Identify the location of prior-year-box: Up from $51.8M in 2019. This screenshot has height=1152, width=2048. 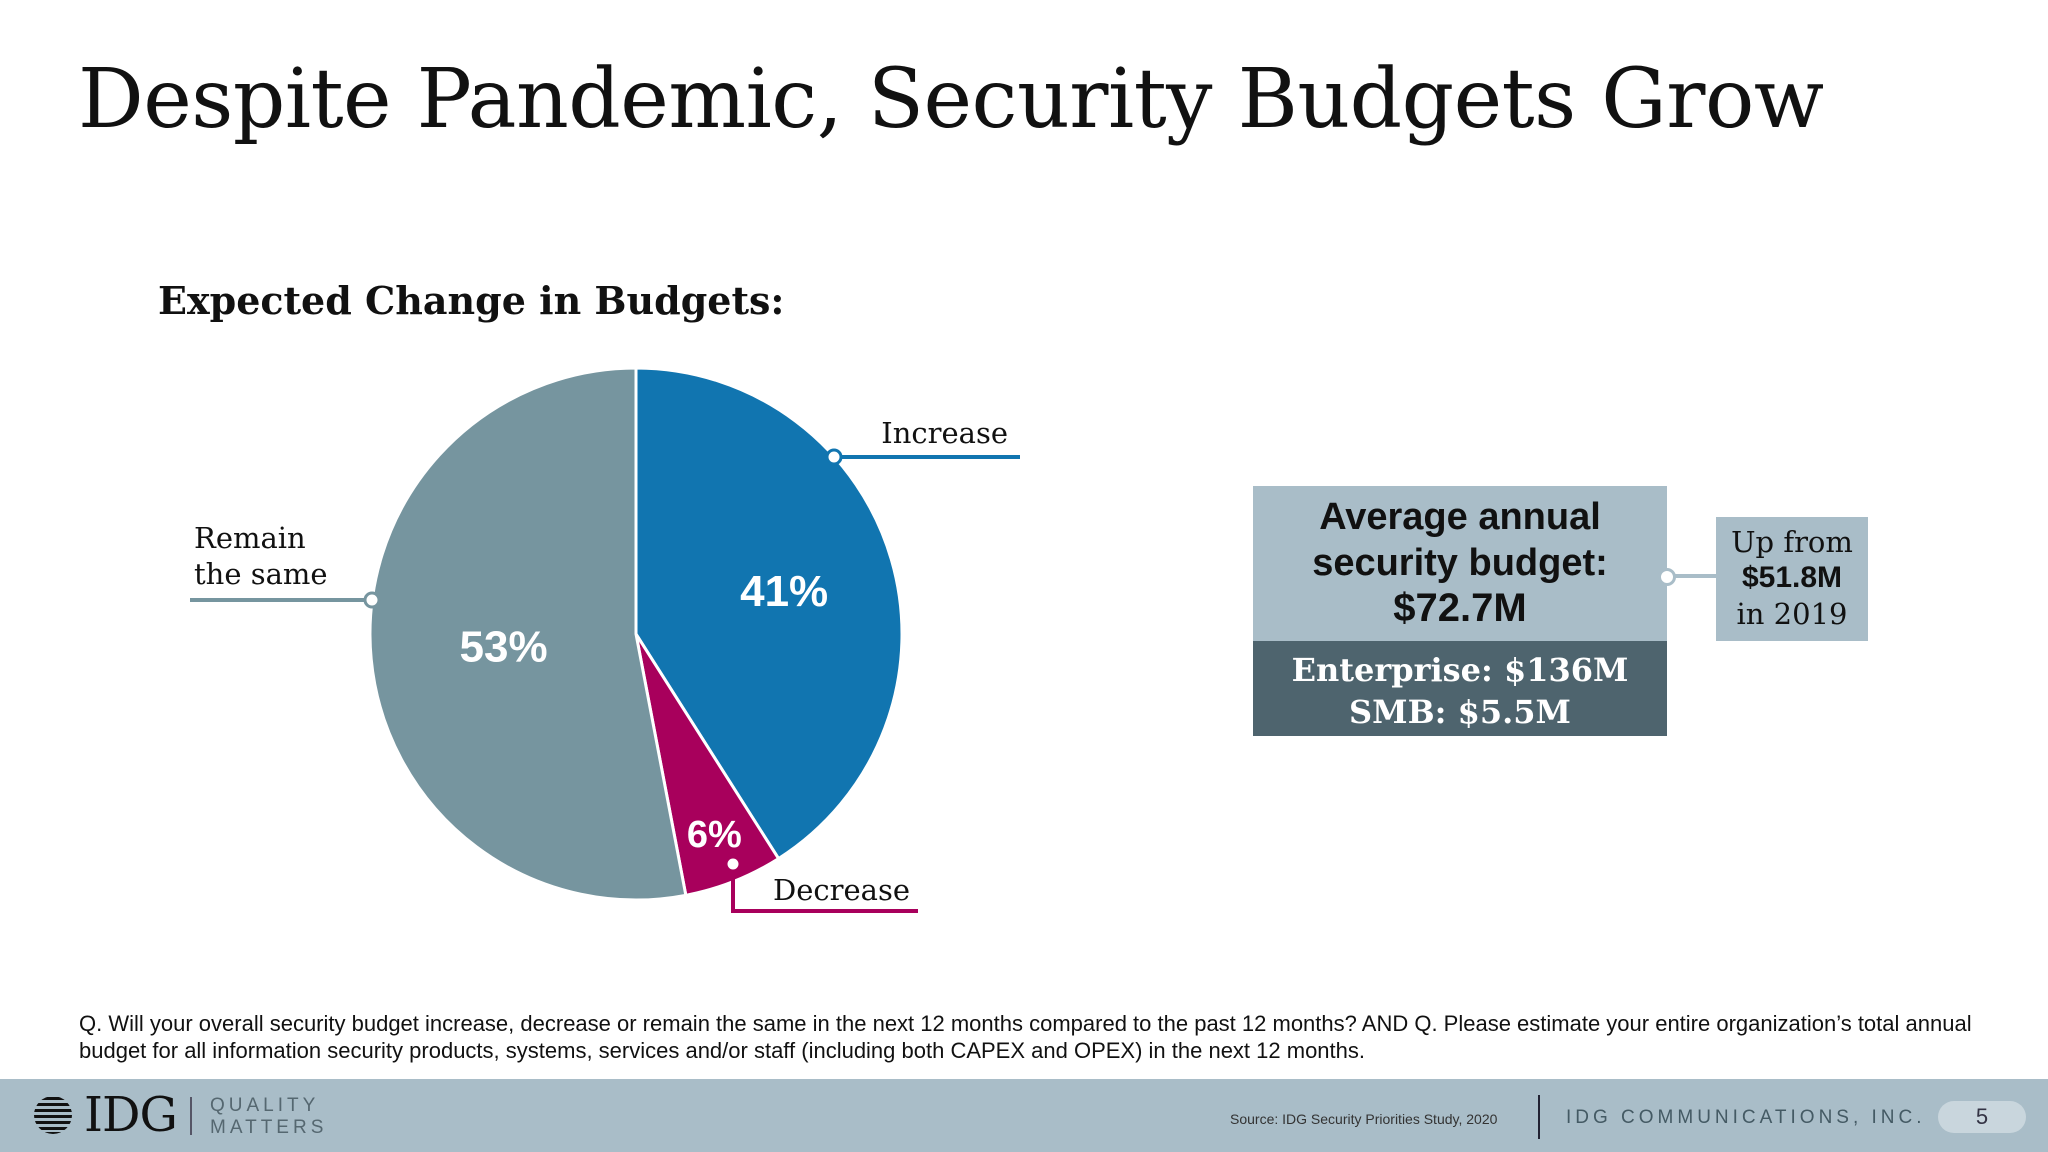
(1792, 579).